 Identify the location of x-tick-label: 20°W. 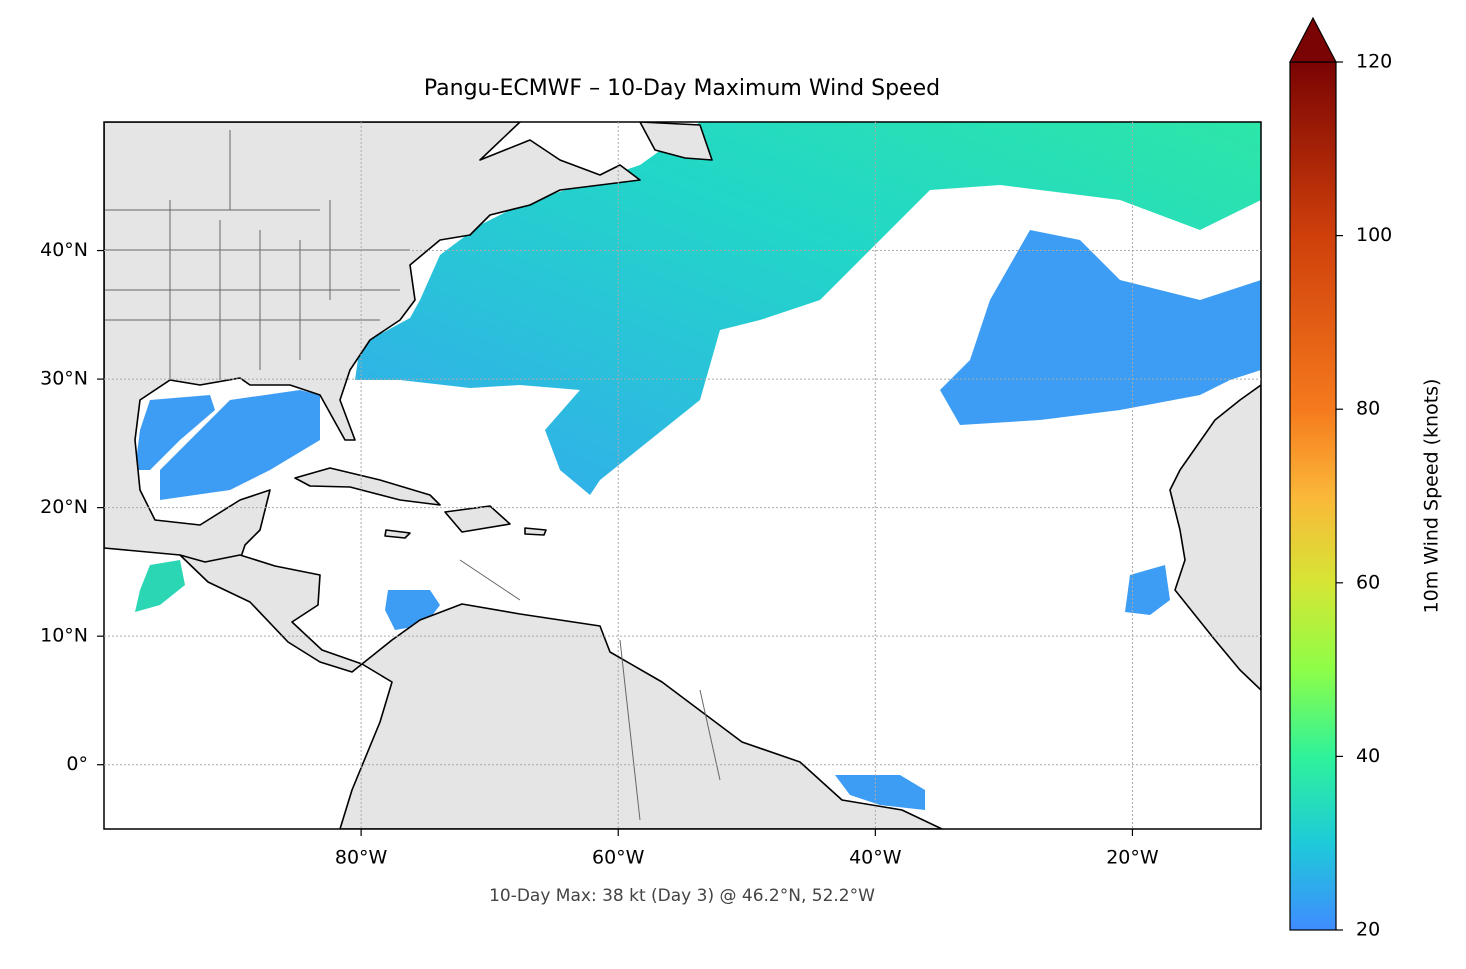
(1132, 858).